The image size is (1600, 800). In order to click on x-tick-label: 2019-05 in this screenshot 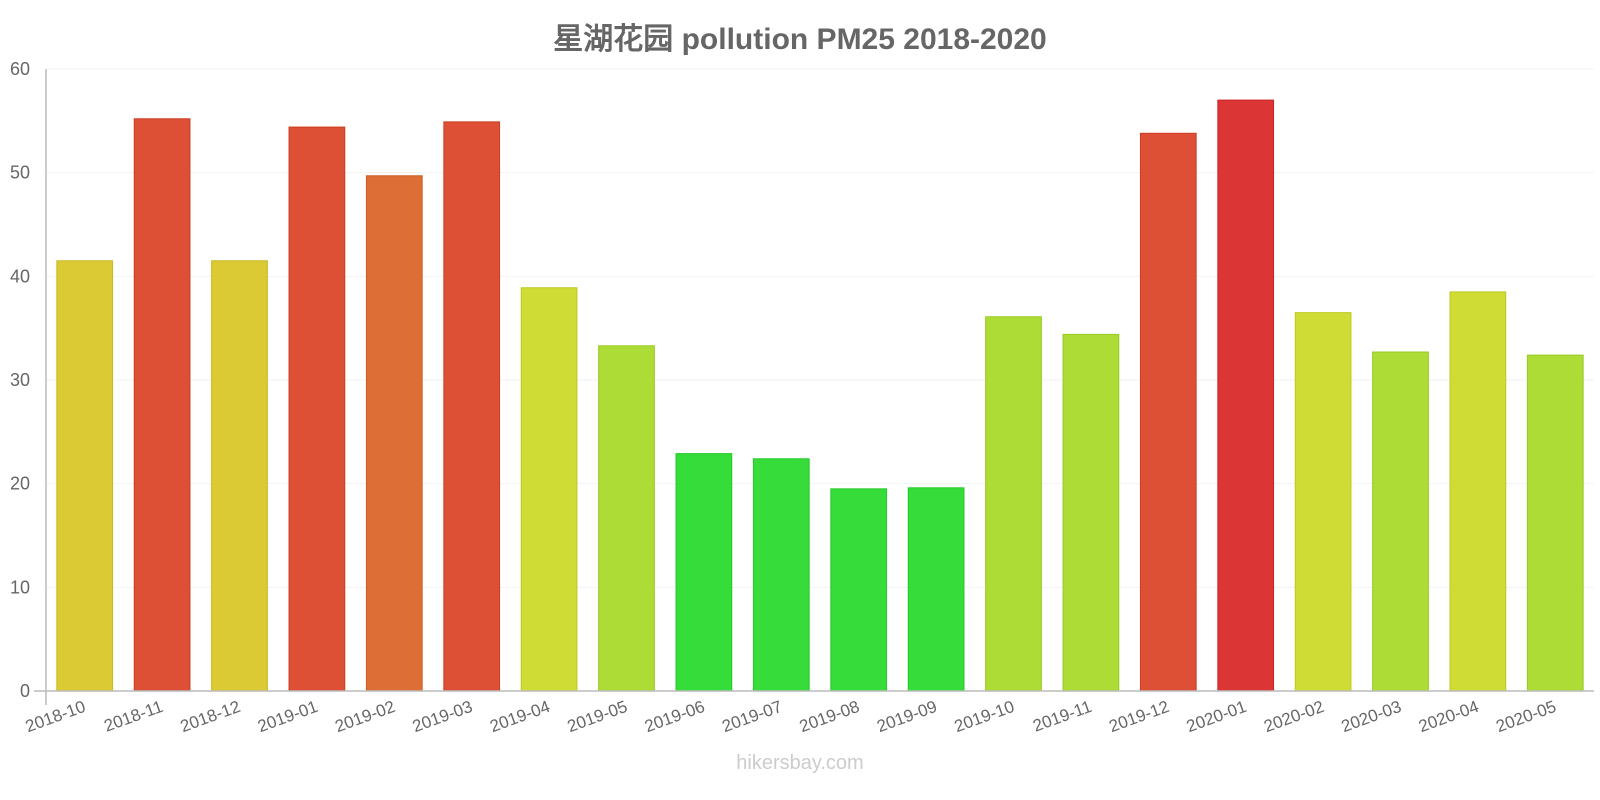, I will do `click(597, 716)`.